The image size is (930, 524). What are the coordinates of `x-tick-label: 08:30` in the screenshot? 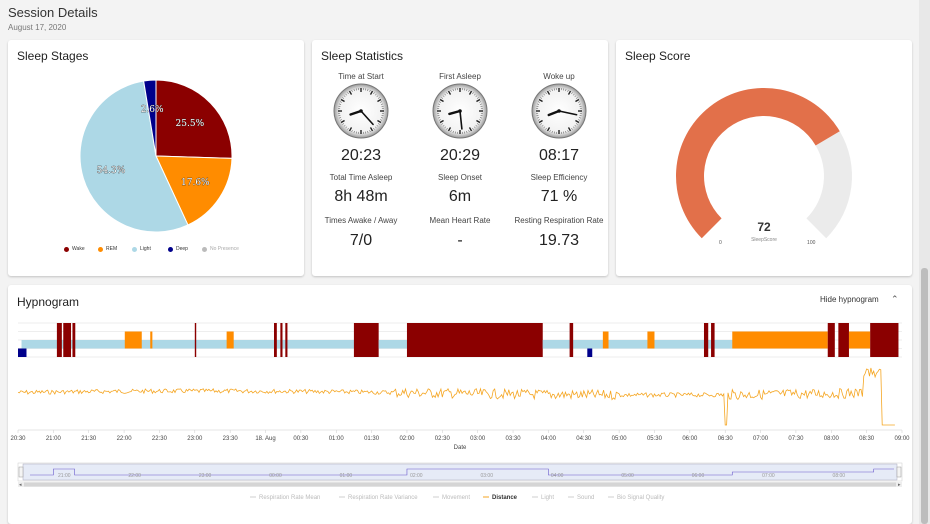 It's located at (867, 439).